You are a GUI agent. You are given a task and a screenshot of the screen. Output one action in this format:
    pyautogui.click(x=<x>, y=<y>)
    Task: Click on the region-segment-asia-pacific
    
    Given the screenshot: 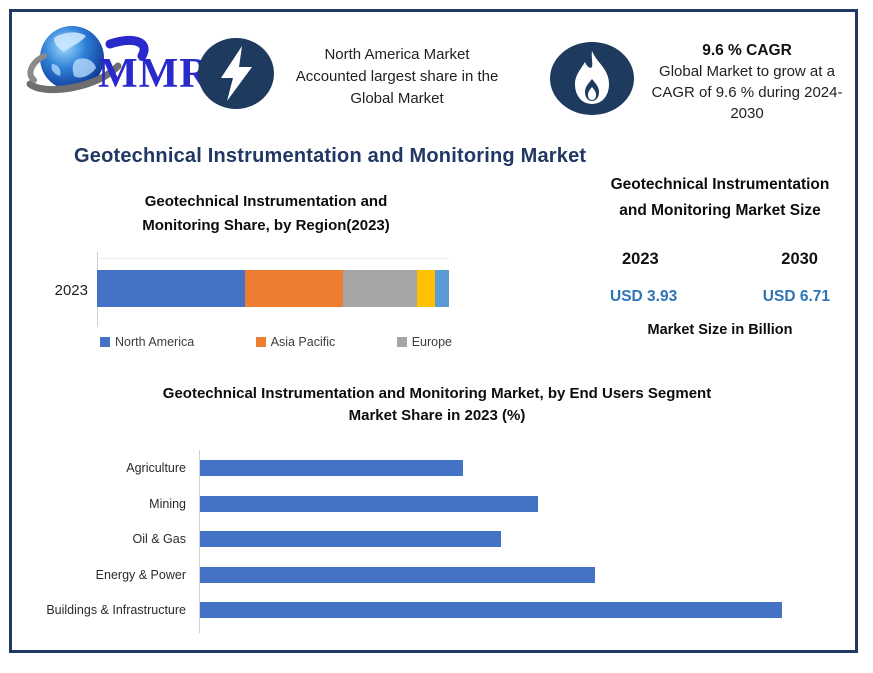 What is the action you would take?
    pyautogui.click(x=294, y=288)
    